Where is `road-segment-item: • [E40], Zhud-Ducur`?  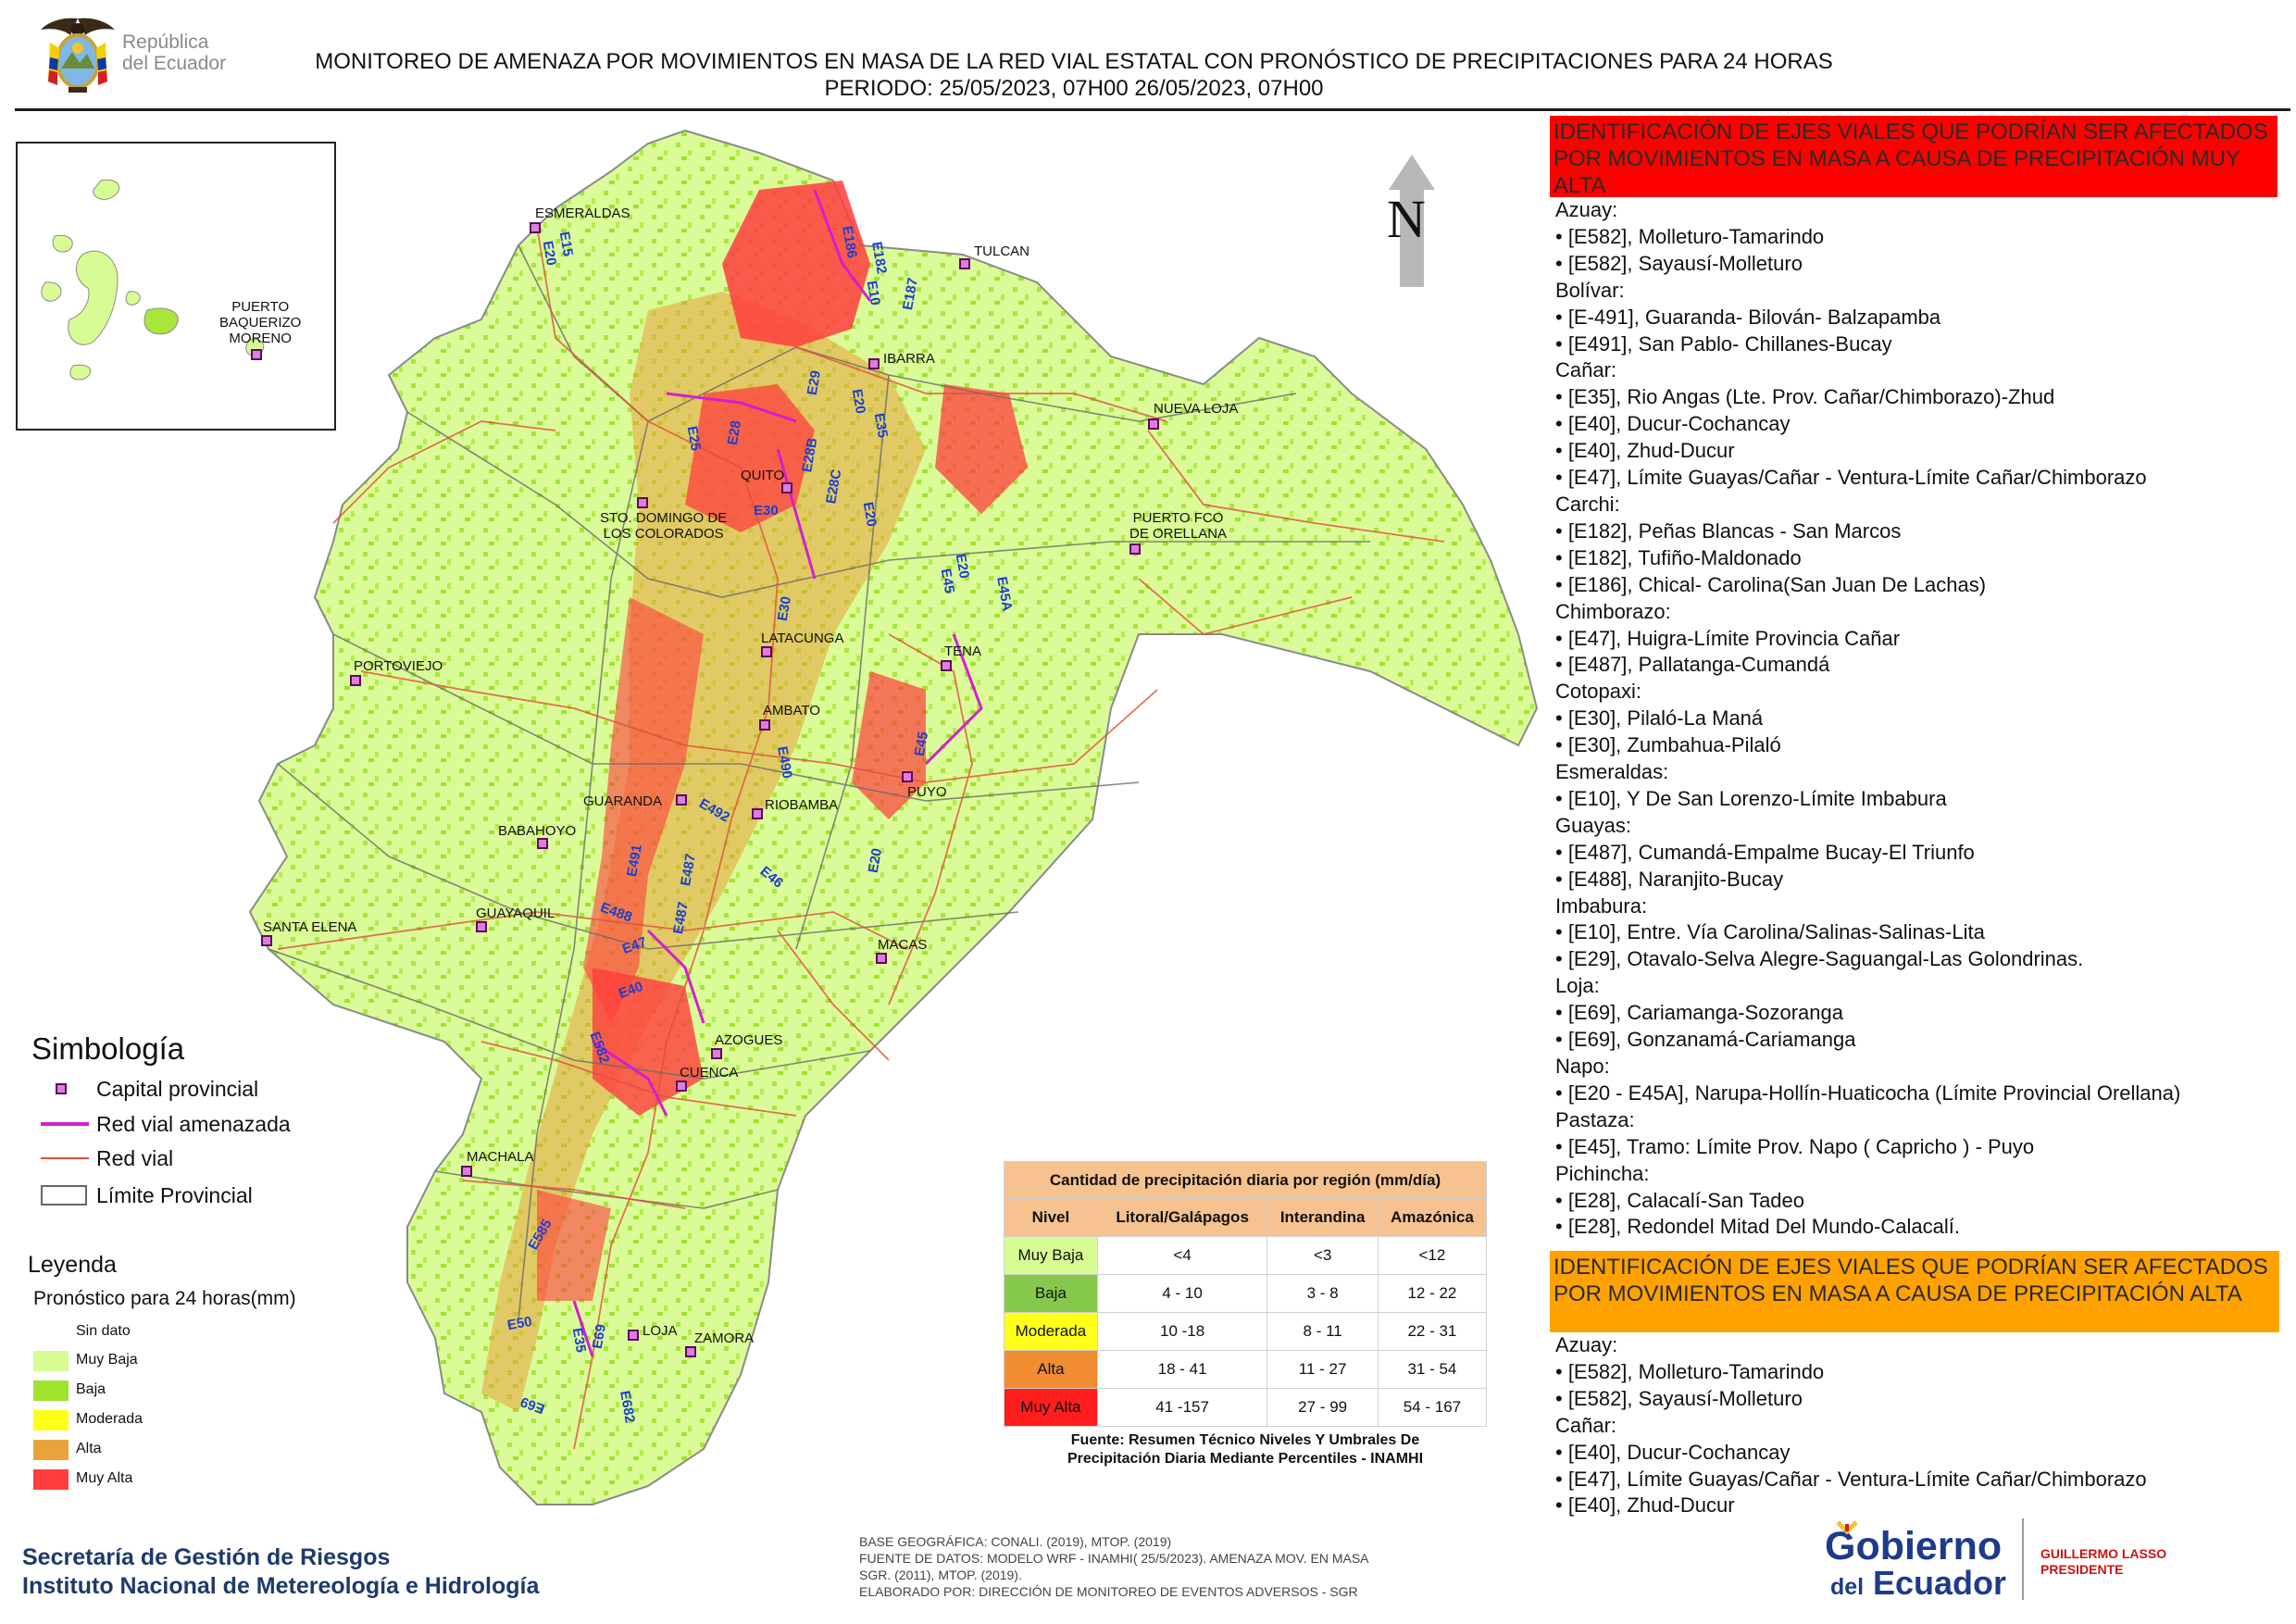 road-segment-item: • [E40], Zhud-Ducur is located at coordinates (1645, 451).